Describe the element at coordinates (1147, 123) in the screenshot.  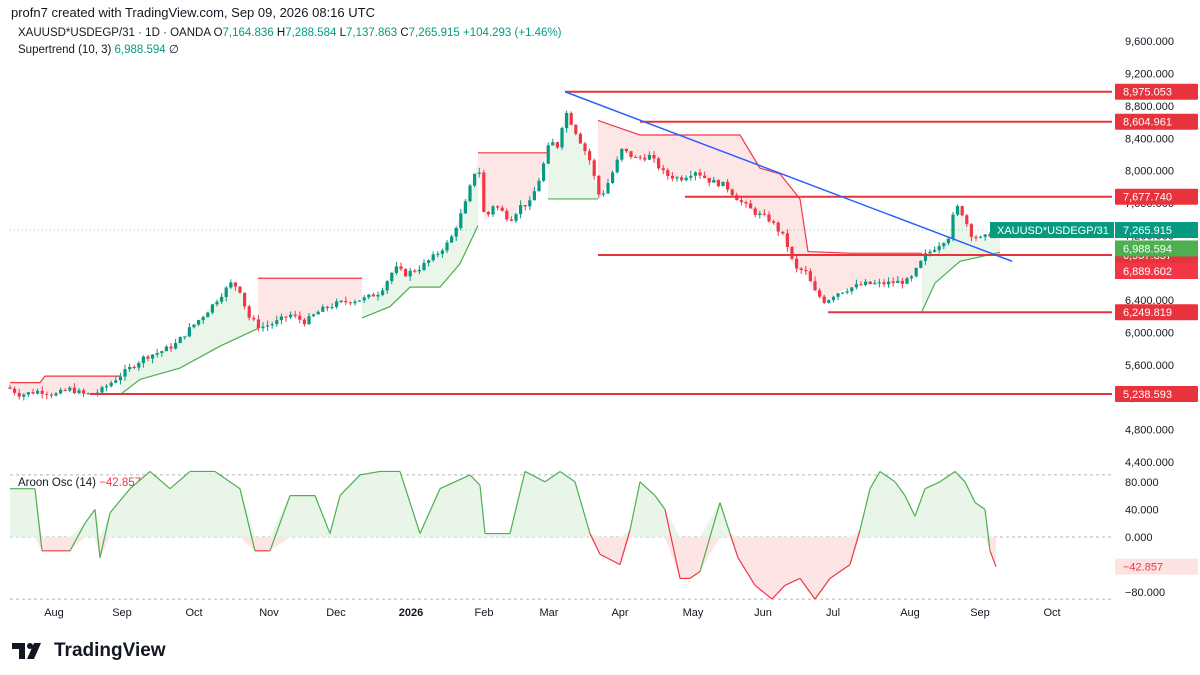
I see `level-tag-label: 8,604.961` at that location.